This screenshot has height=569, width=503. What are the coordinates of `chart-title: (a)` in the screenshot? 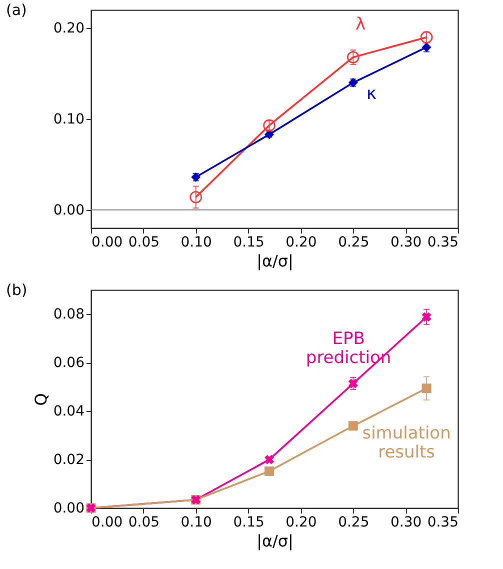 It's located at (16, 10).